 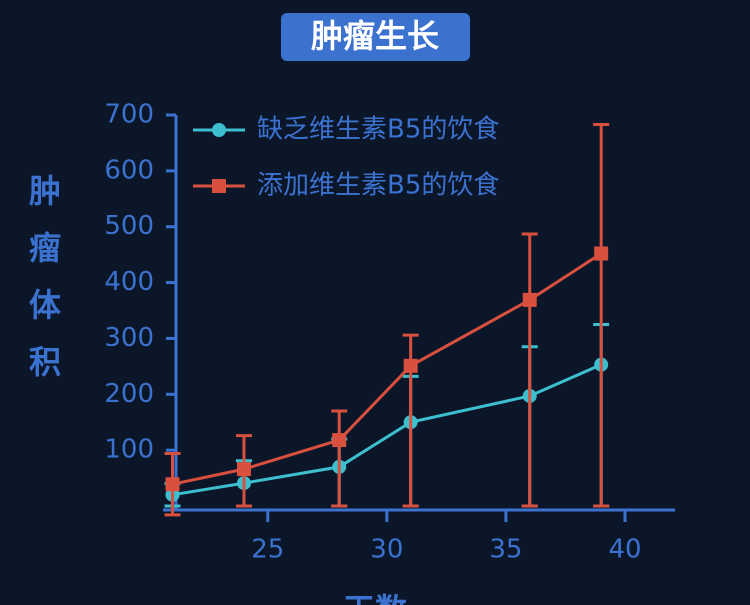 I want to click on y-tick-label: 500, so click(x=129, y=226).